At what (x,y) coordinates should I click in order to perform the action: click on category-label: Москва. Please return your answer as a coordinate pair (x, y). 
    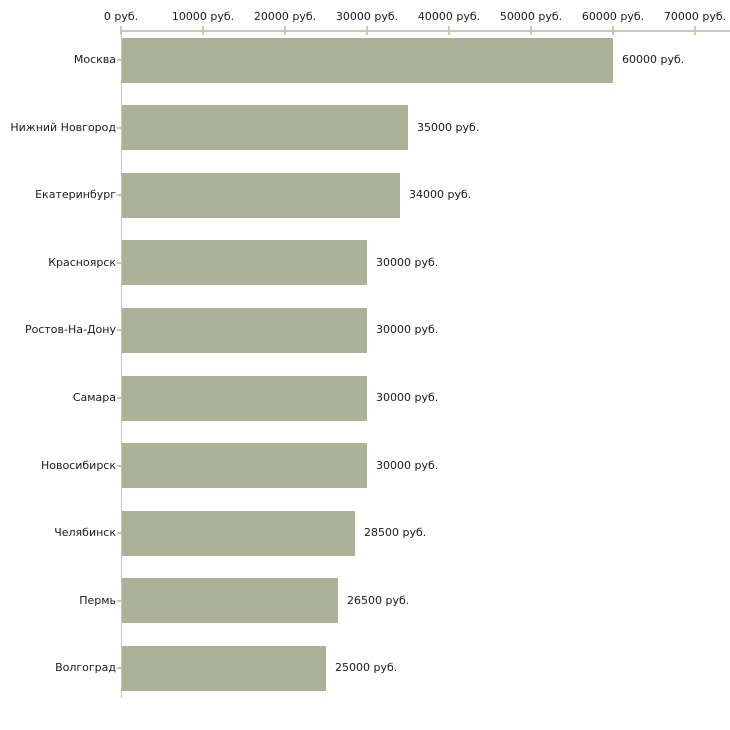
    Looking at the image, I should click on (94, 59).